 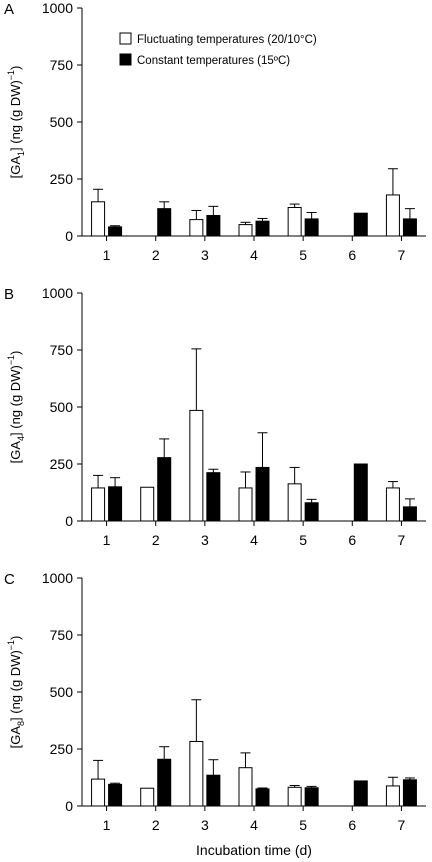 I want to click on panel-letter: C, so click(x=9, y=579).